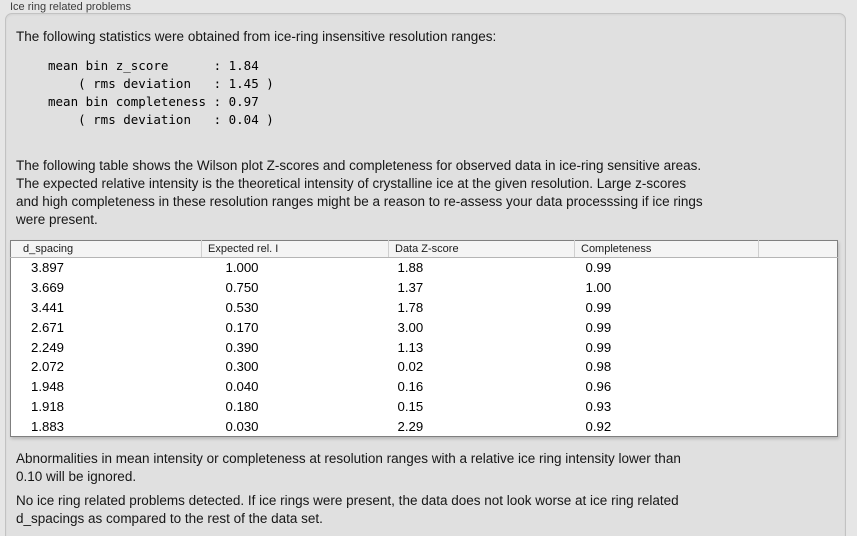  I want to click on cell-data-z-score: 3.00, so click(410, 327).